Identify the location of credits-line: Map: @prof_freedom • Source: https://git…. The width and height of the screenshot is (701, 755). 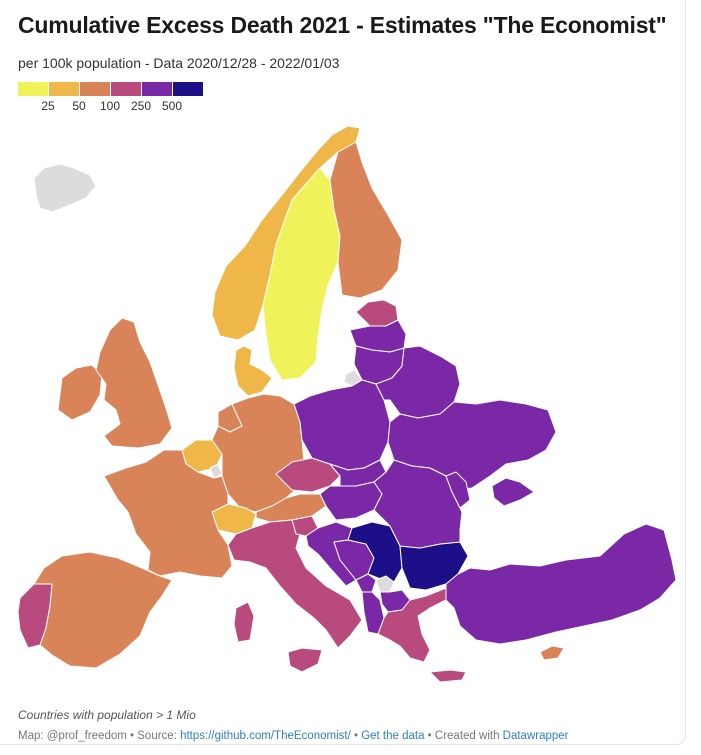
(293, 736).